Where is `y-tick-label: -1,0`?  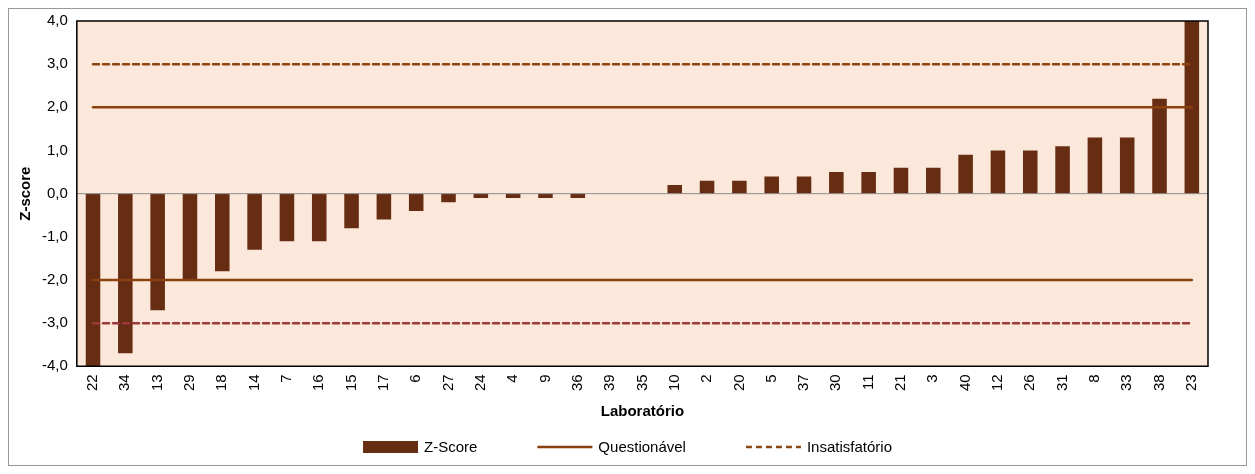
y-tick-label: -1,0 is located at coordinates (54, 235).